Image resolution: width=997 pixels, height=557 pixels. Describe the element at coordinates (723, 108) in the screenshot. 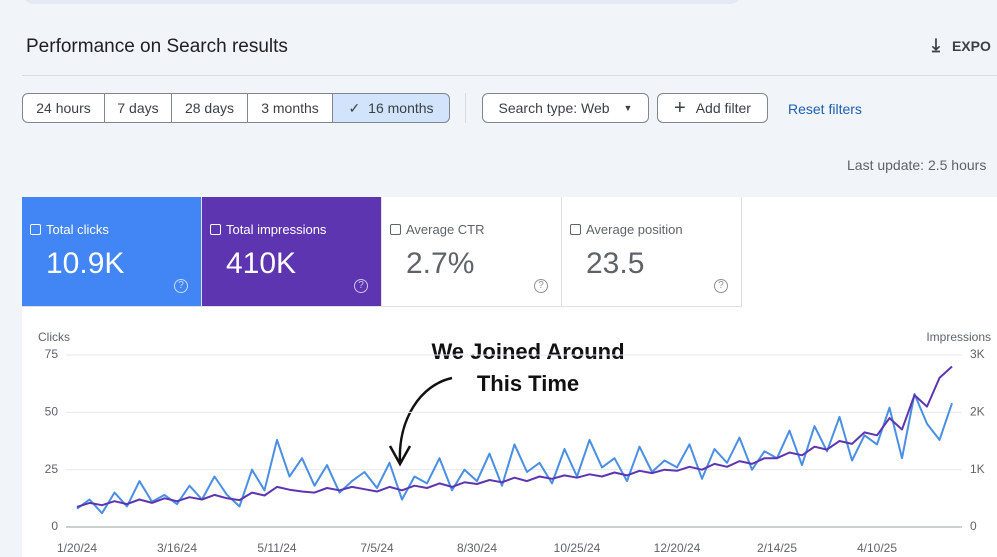

I see `add-filter: Add filter` at that location.